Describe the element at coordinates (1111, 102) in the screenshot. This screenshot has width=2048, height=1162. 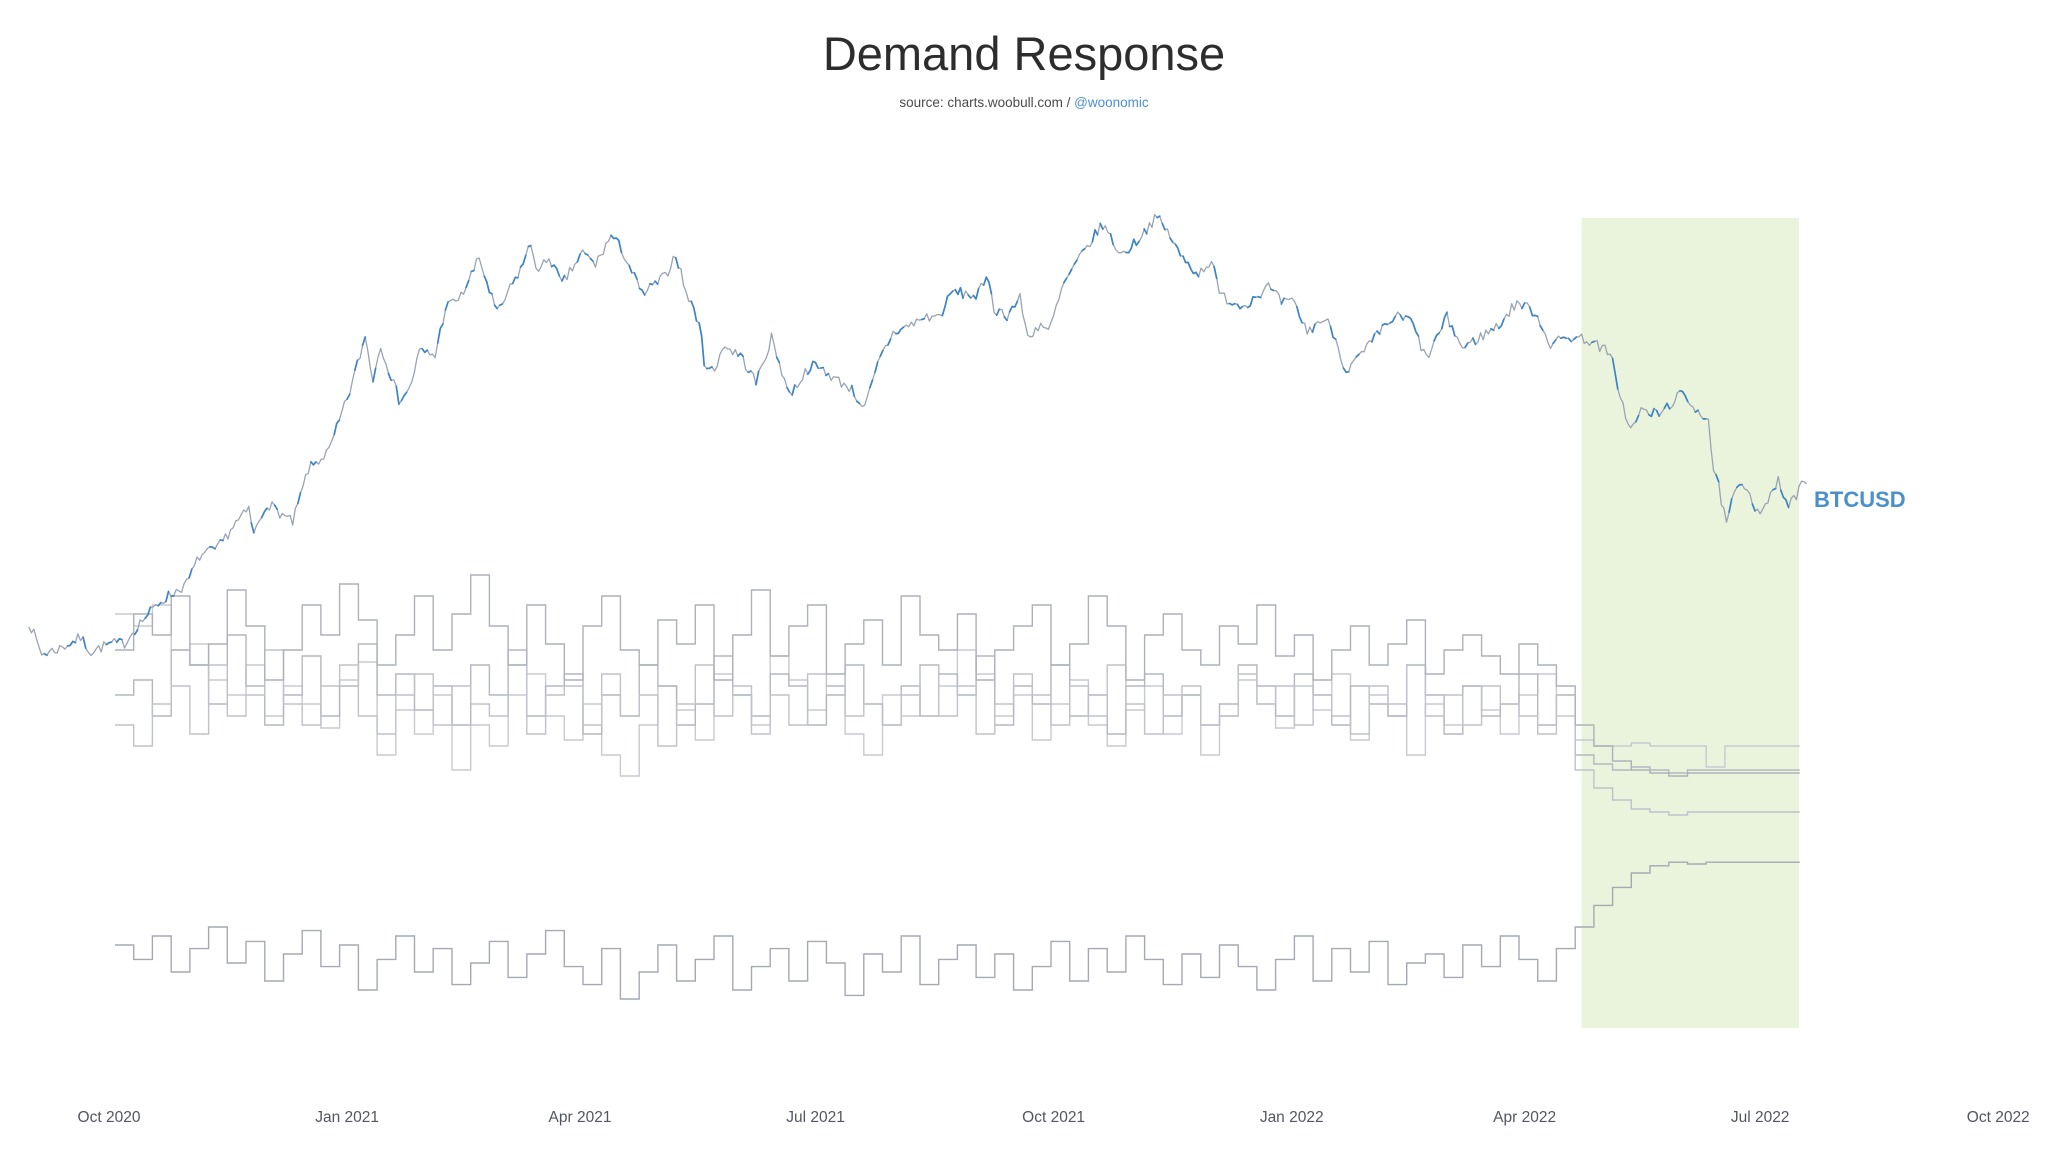
I see `source-link: @woonomic` at that location.